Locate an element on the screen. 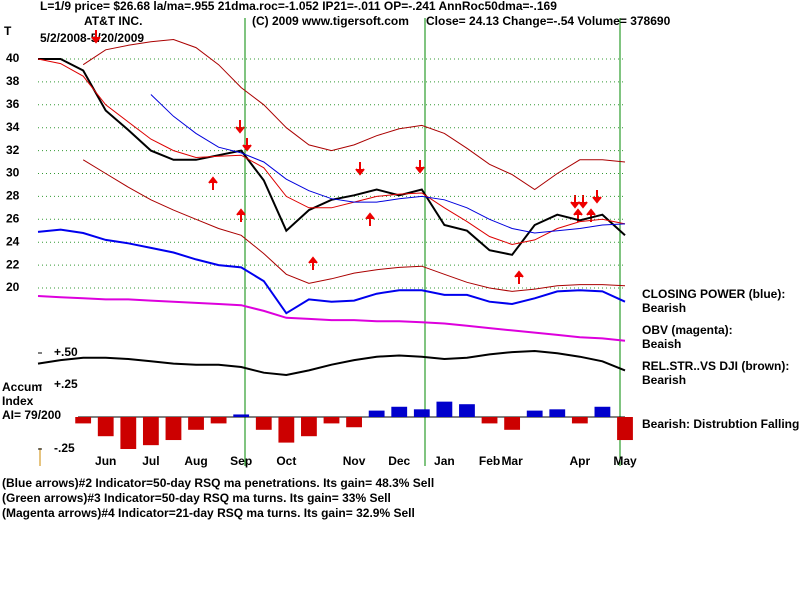 The height and width of the screenshot is (600, 800). y-tick-label: 26 is located at coordinates (13, 218).